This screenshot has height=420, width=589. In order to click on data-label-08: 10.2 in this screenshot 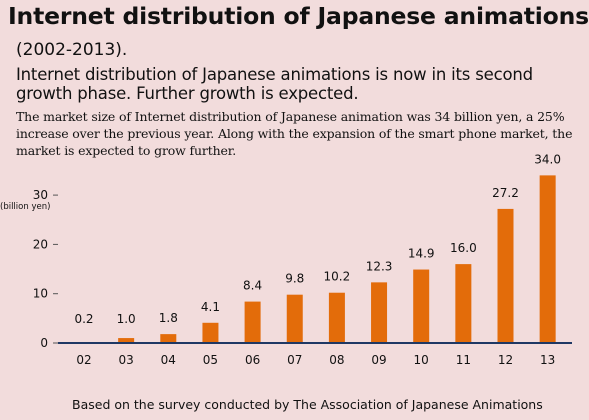, I will do `click(337, 277)`.